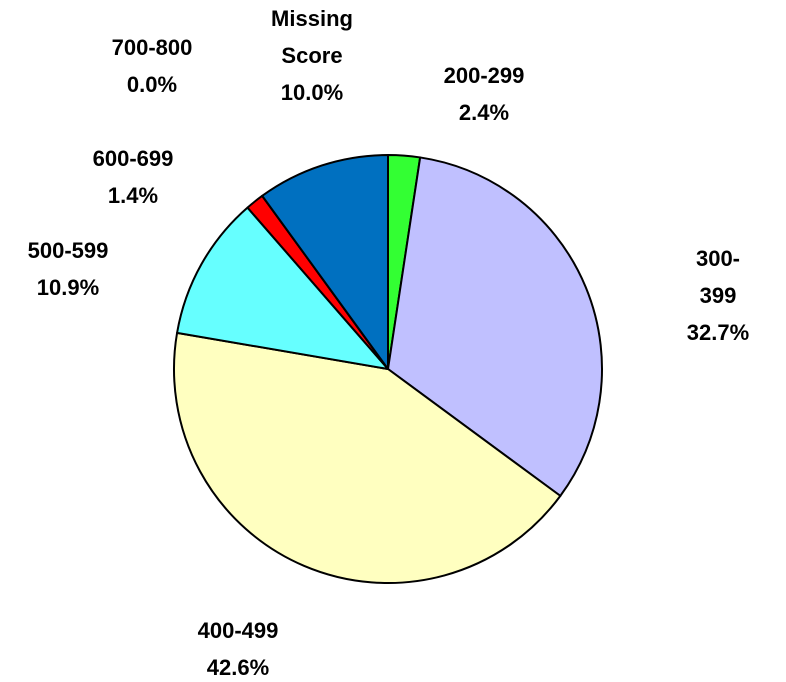 The height and width of the screenshot is (682, 786). Describe the element at coordinates (133, 158) in the screenshot. I see `category-label: 600-699` at that location.